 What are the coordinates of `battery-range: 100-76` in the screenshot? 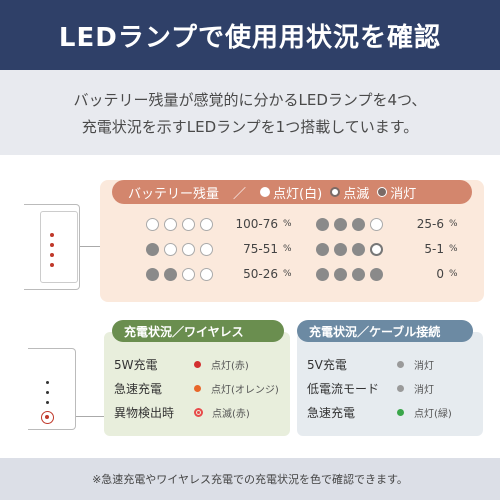 It's located at (256, 224).